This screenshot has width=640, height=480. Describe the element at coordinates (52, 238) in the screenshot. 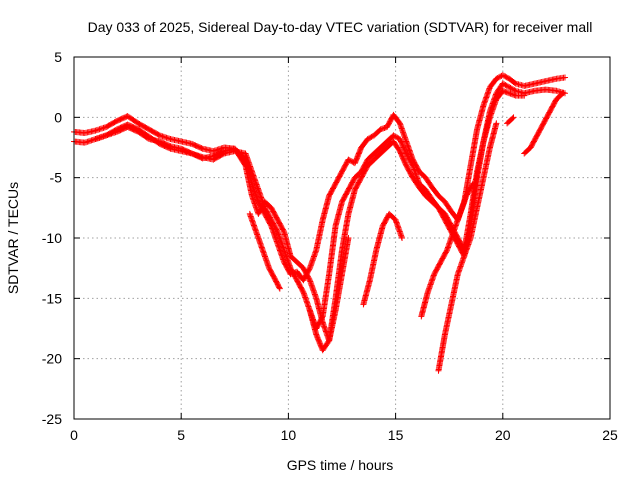

I see `y-tick-label: -10` at that location.